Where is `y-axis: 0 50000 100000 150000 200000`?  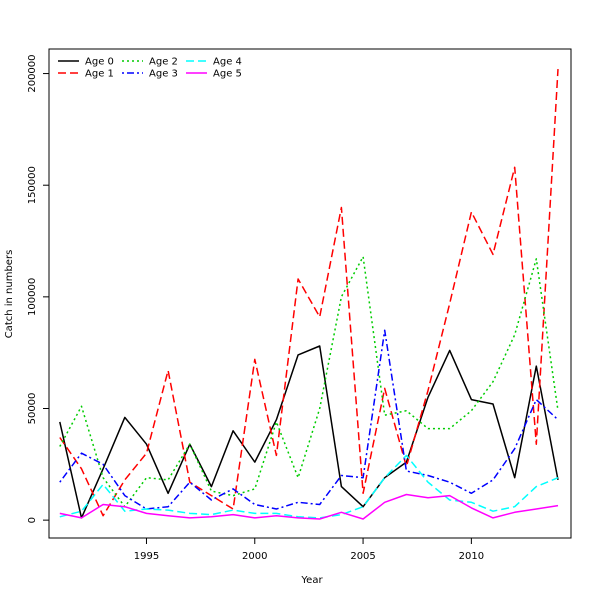
y-axis: 0 50000 100000 150000 200000 is located at coordinates (38, 288).